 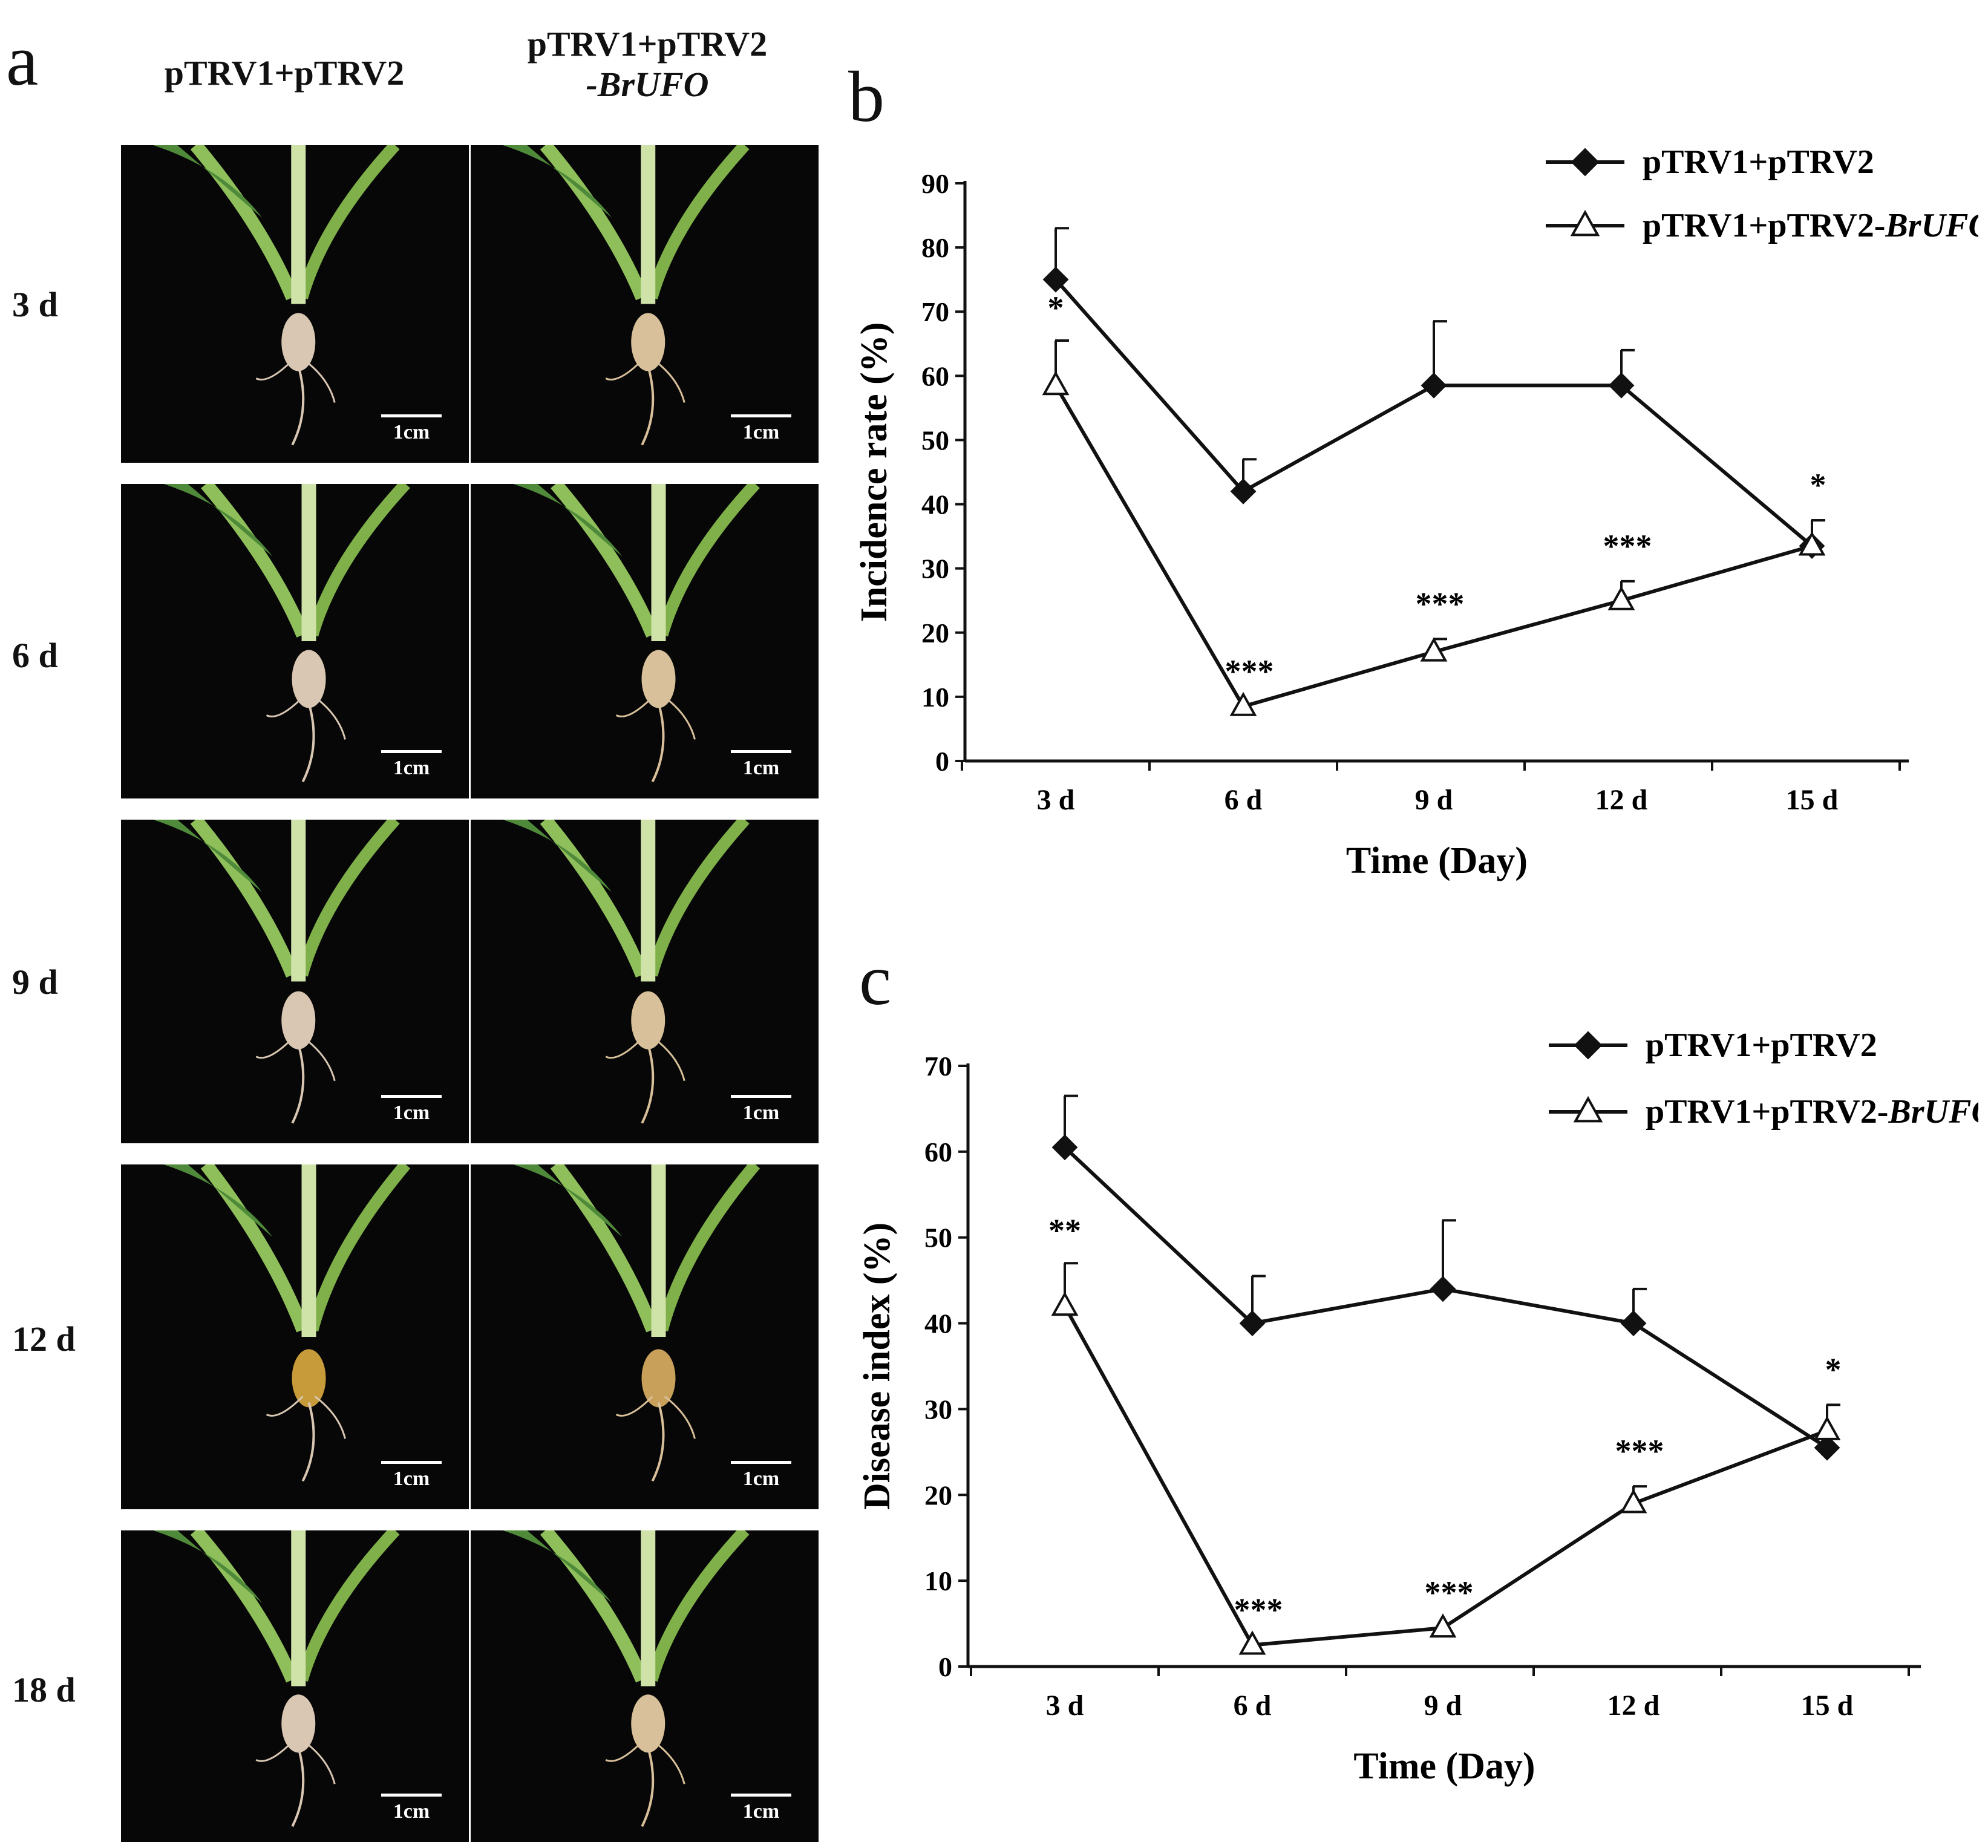 What do you see at coordinates (935, 633) in the screenshot?
I see `y-tick-label: 20` at bounding box center [935, 633].